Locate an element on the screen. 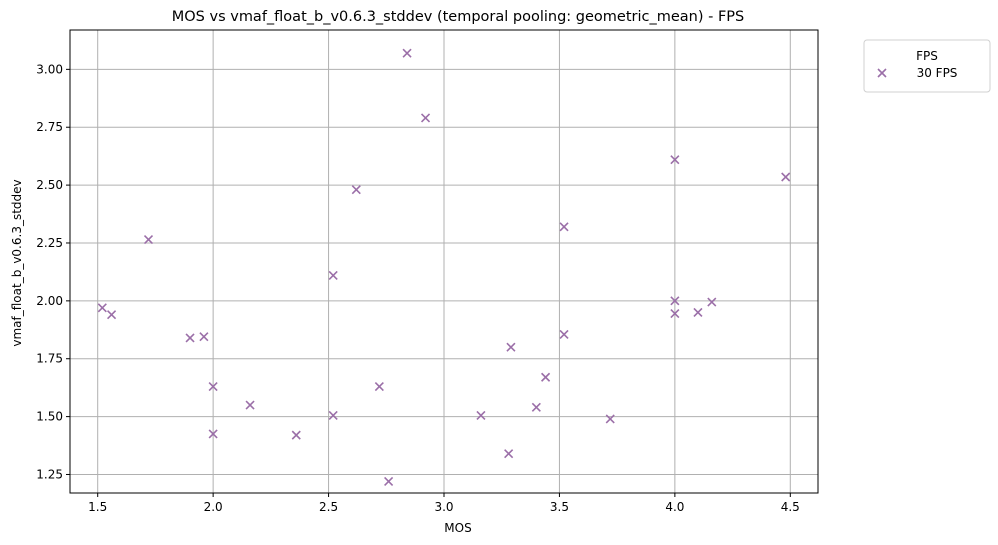 This screenshot has height=545, width=998. x-tick-label: 3.5 is located at coordinates (559, 507).